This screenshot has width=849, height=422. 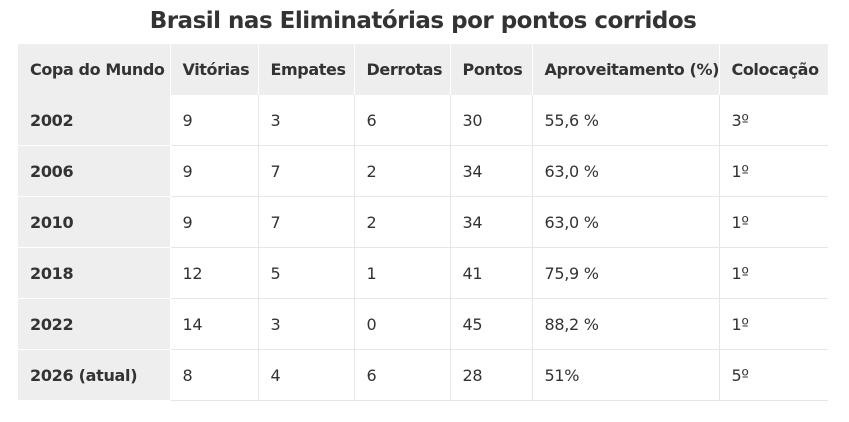 What do you see at coordinates (94, 120) in the screenshot?
I see `cell-copa: 2002` at bounding box center [94, 120].